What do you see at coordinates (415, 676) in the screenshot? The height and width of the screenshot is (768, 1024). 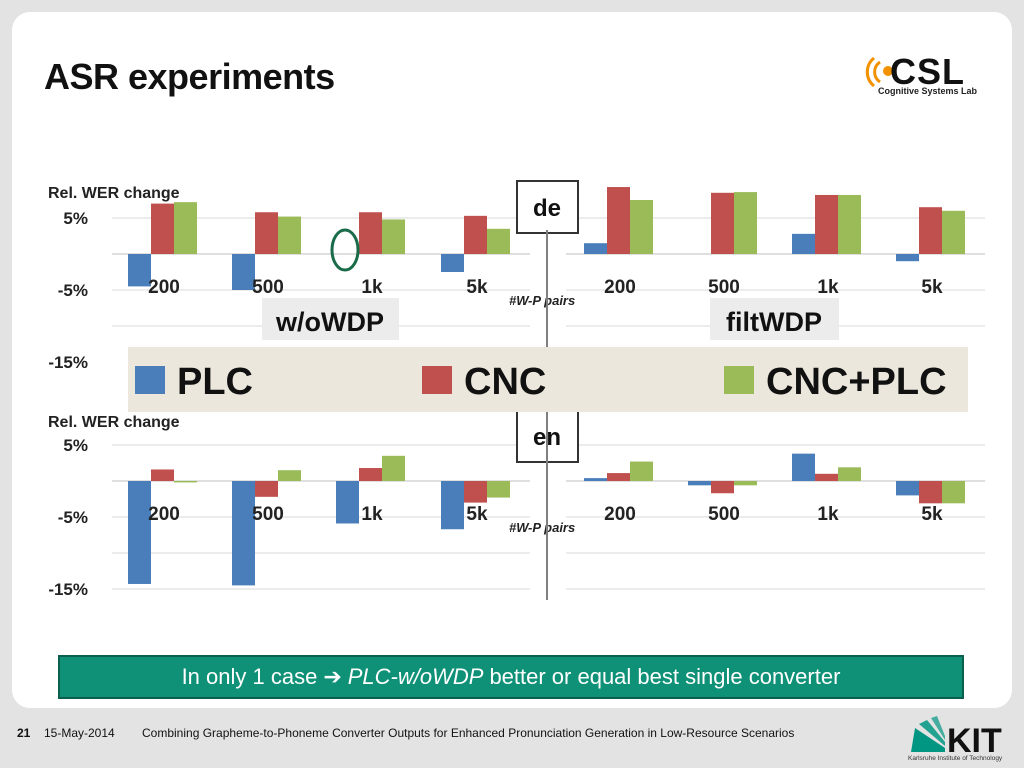 I see `callout-emphasis: PLC-w/oWDP` at bounding box center [415, 676].